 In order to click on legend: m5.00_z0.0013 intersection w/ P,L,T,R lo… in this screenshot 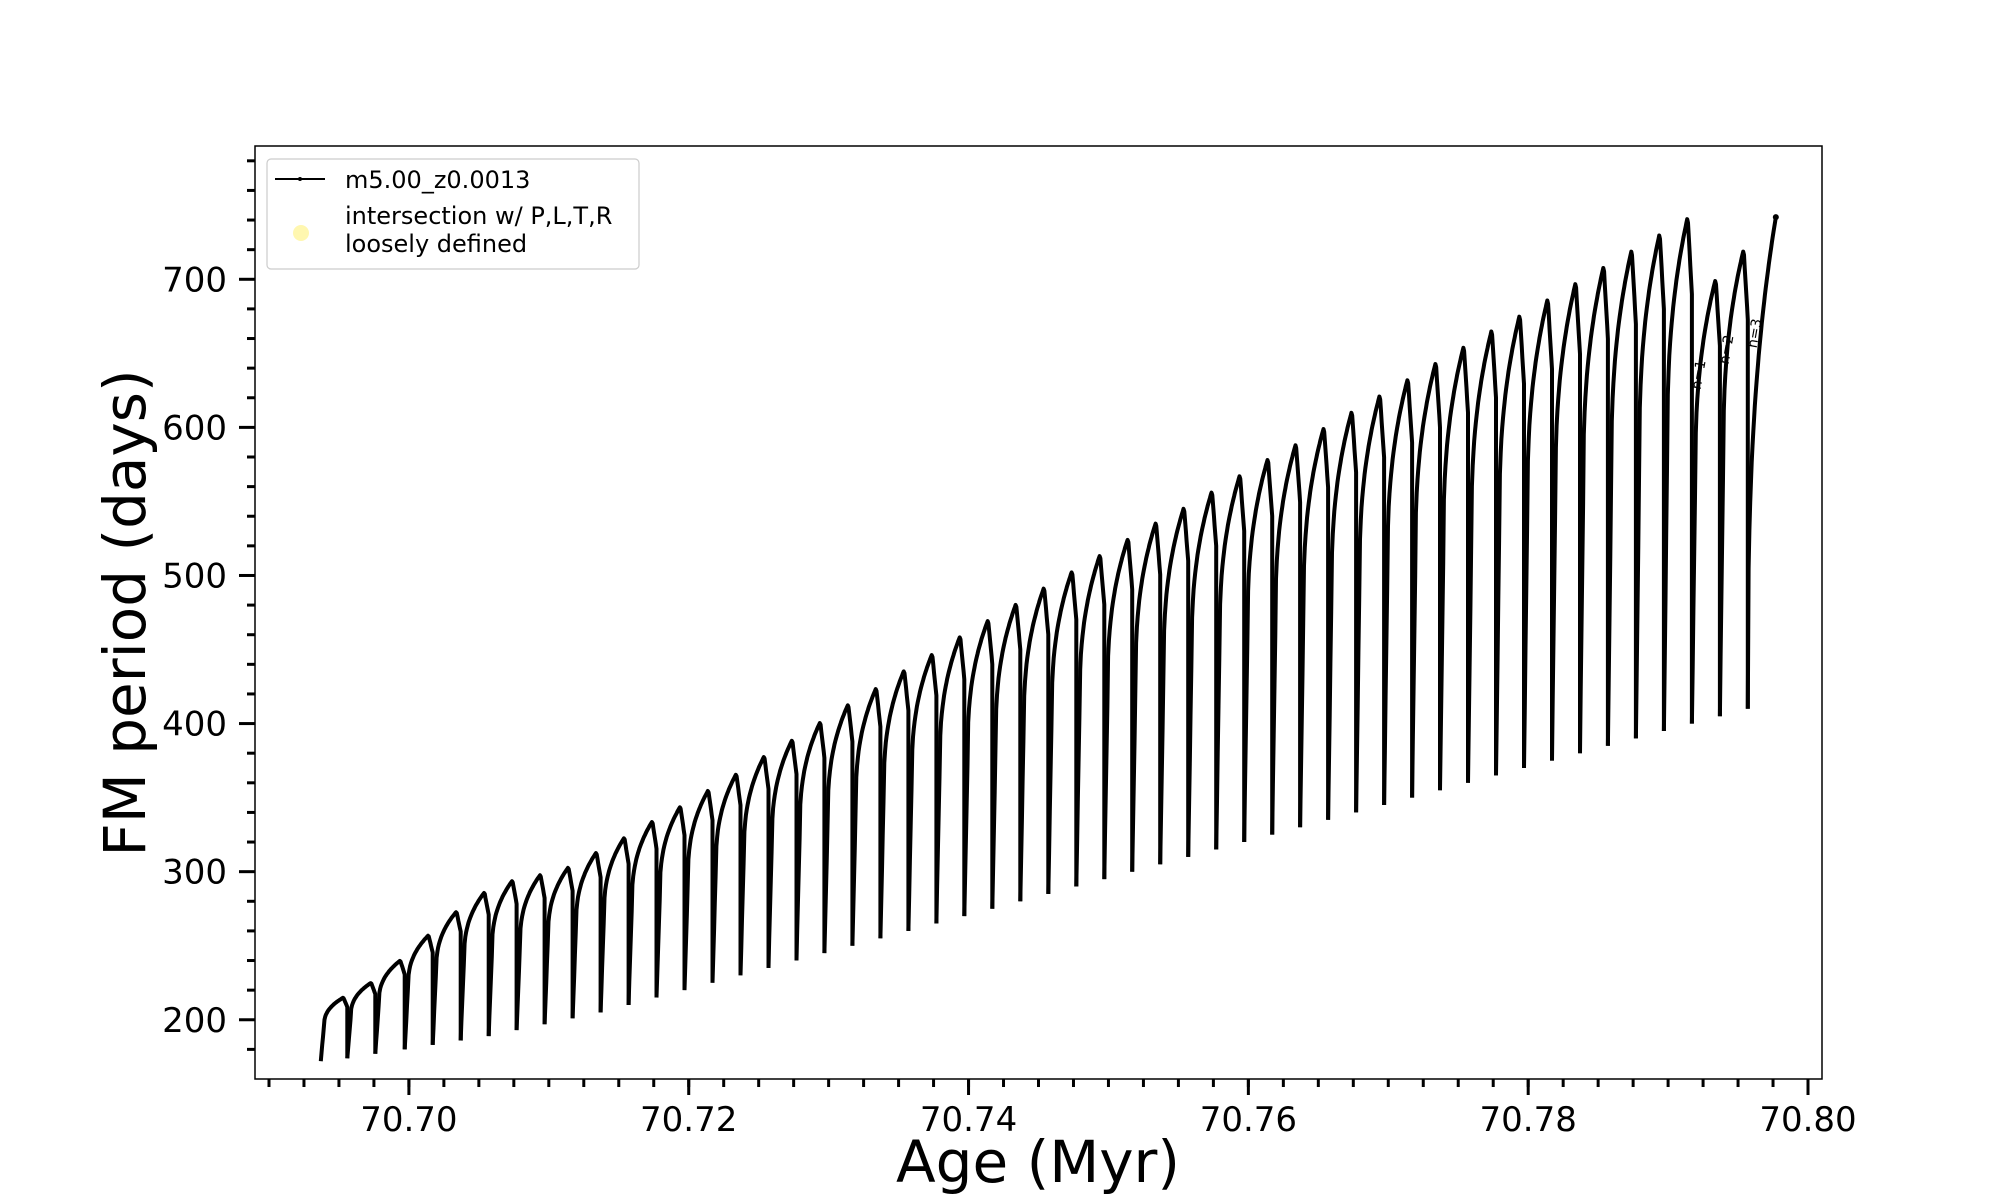, I will do `click(453, 214)`.